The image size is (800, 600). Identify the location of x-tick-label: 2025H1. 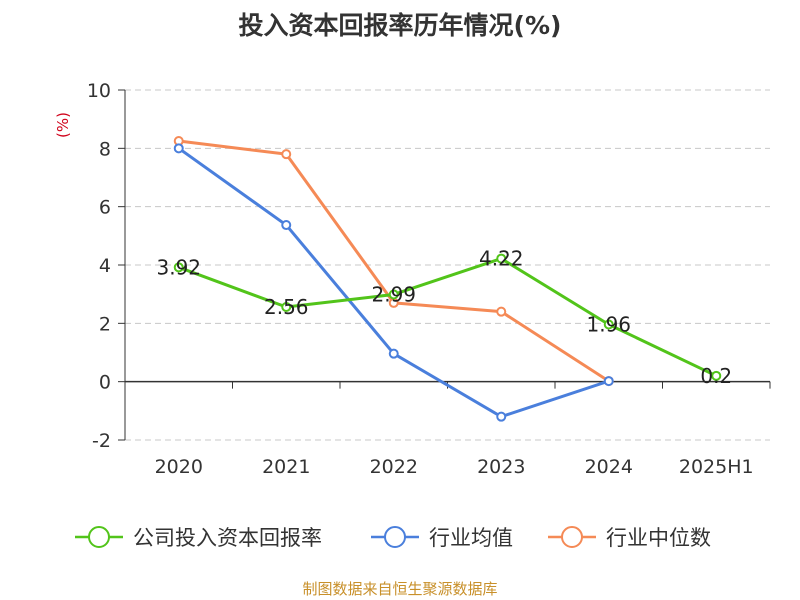
(716, 467).